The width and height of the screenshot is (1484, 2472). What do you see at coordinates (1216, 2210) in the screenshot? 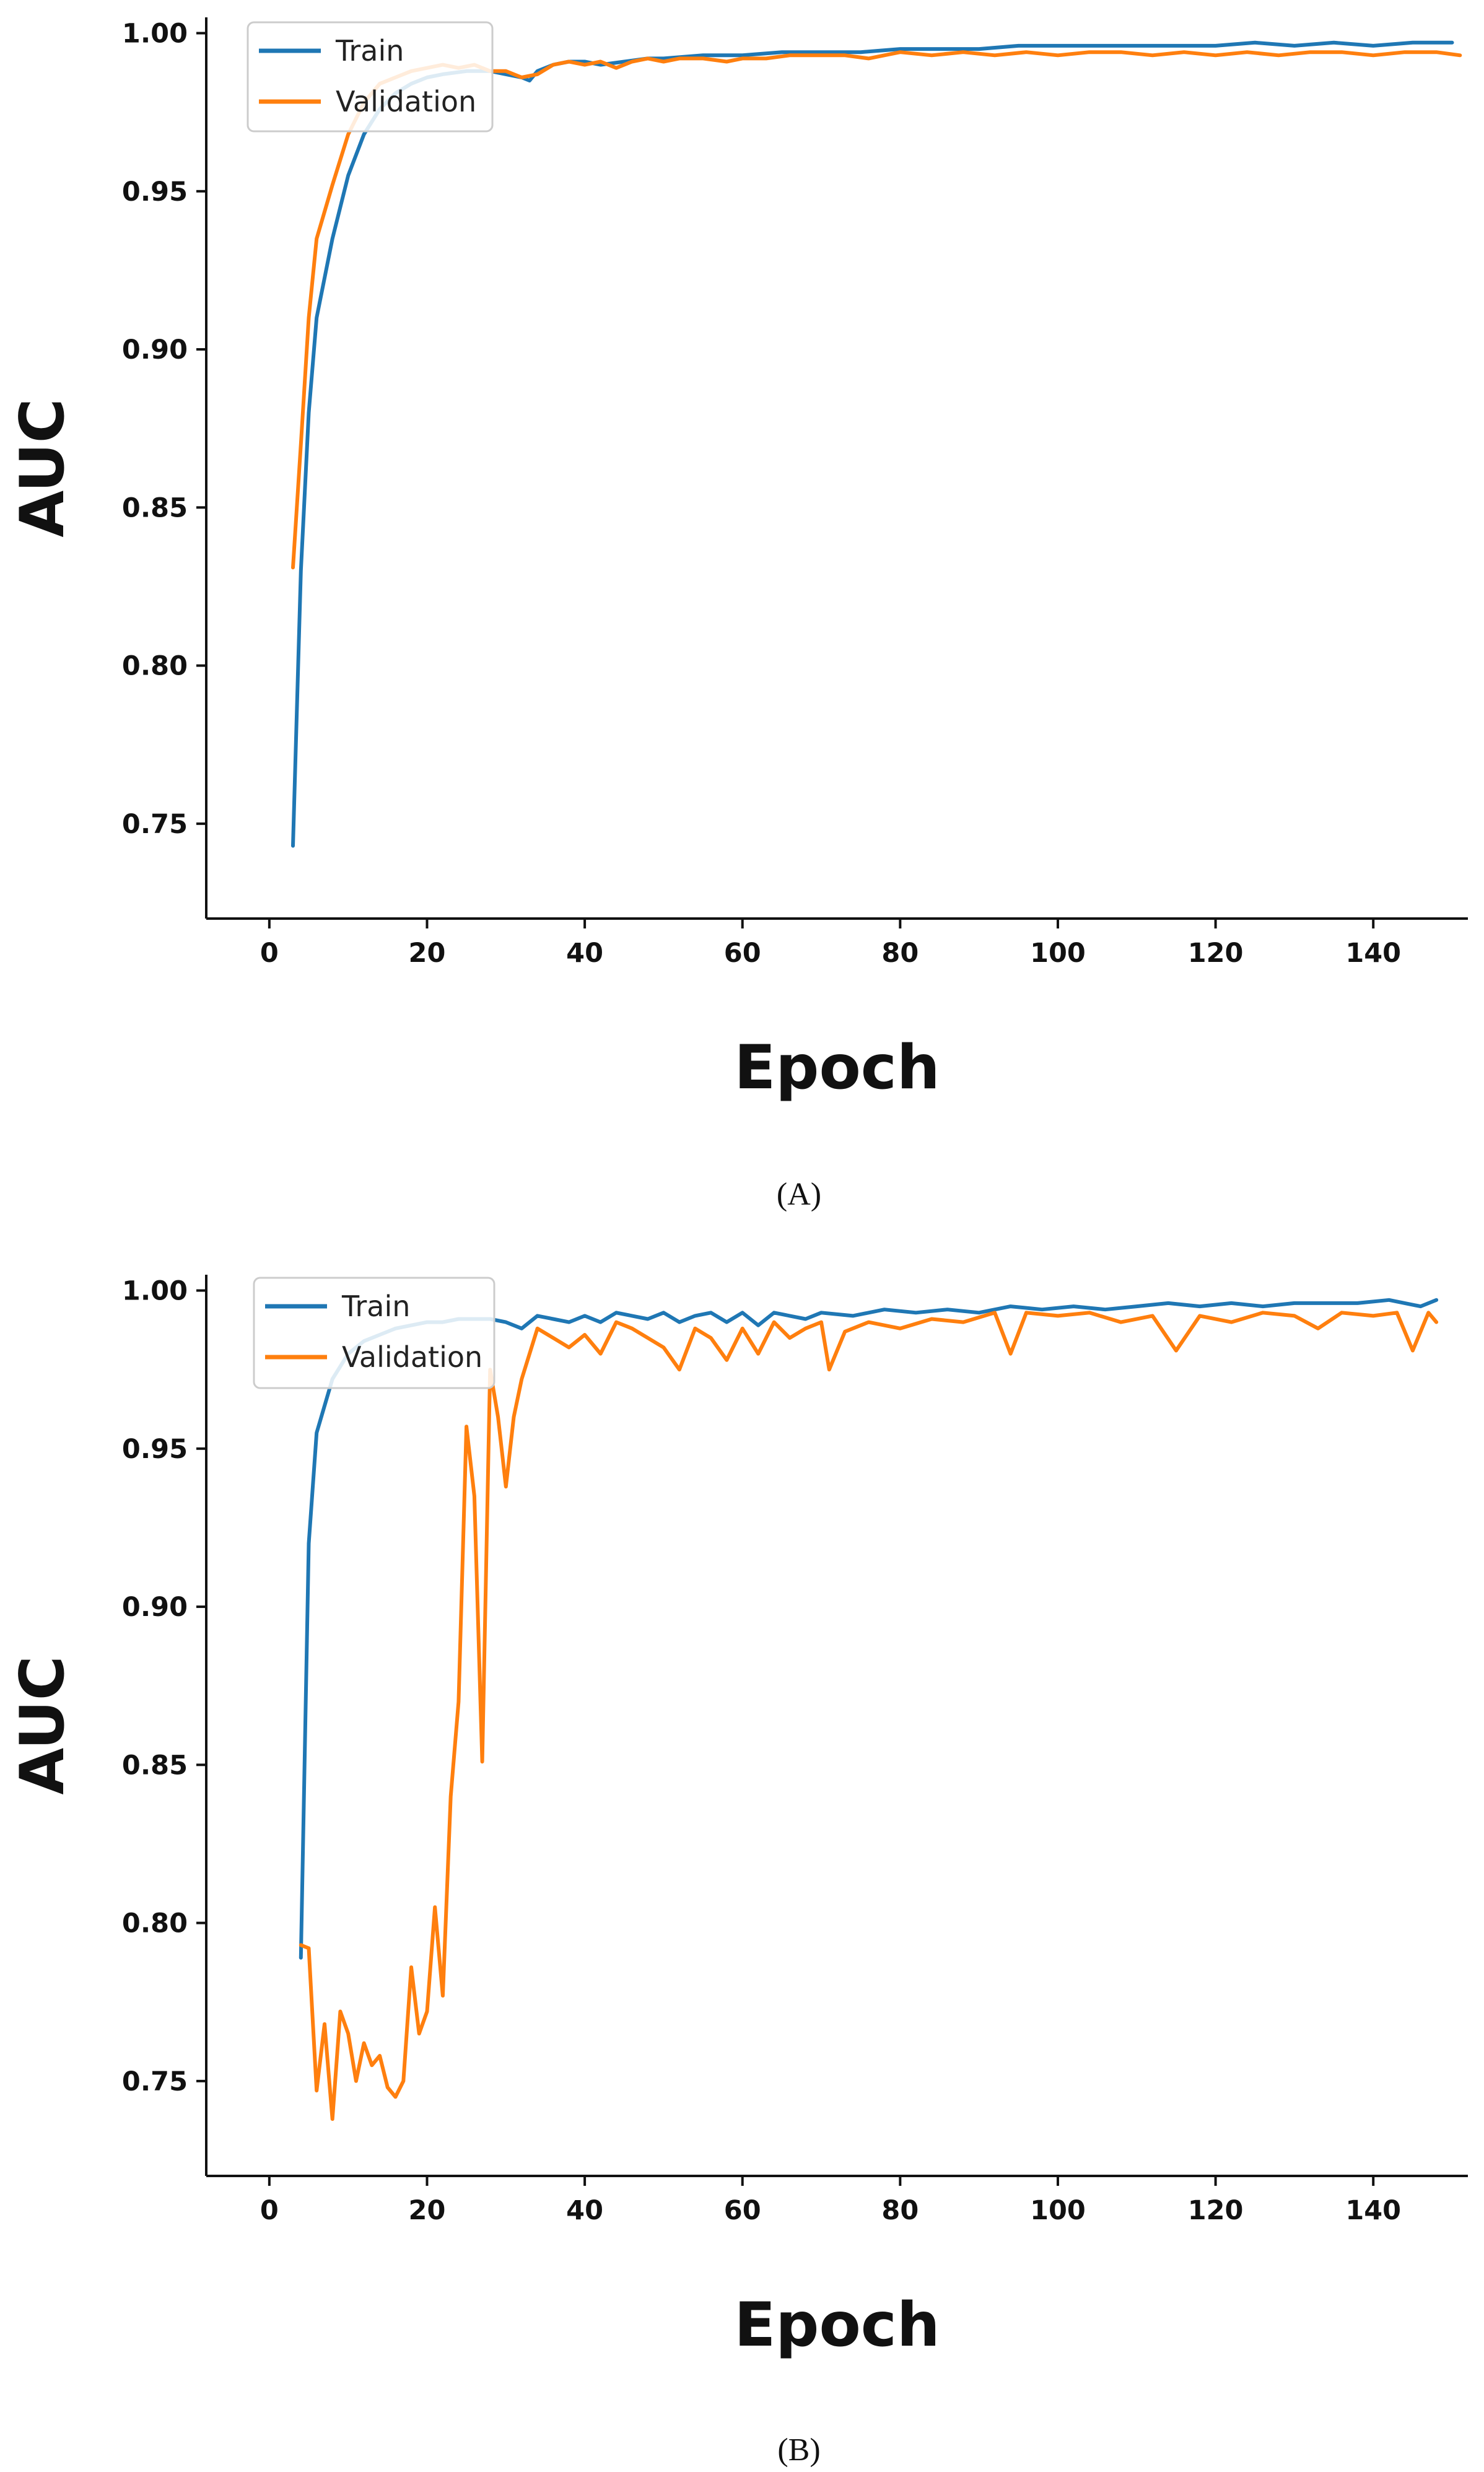
I see `panel-b-x-tick-label: 120` at bounding box center [1216, 2210].